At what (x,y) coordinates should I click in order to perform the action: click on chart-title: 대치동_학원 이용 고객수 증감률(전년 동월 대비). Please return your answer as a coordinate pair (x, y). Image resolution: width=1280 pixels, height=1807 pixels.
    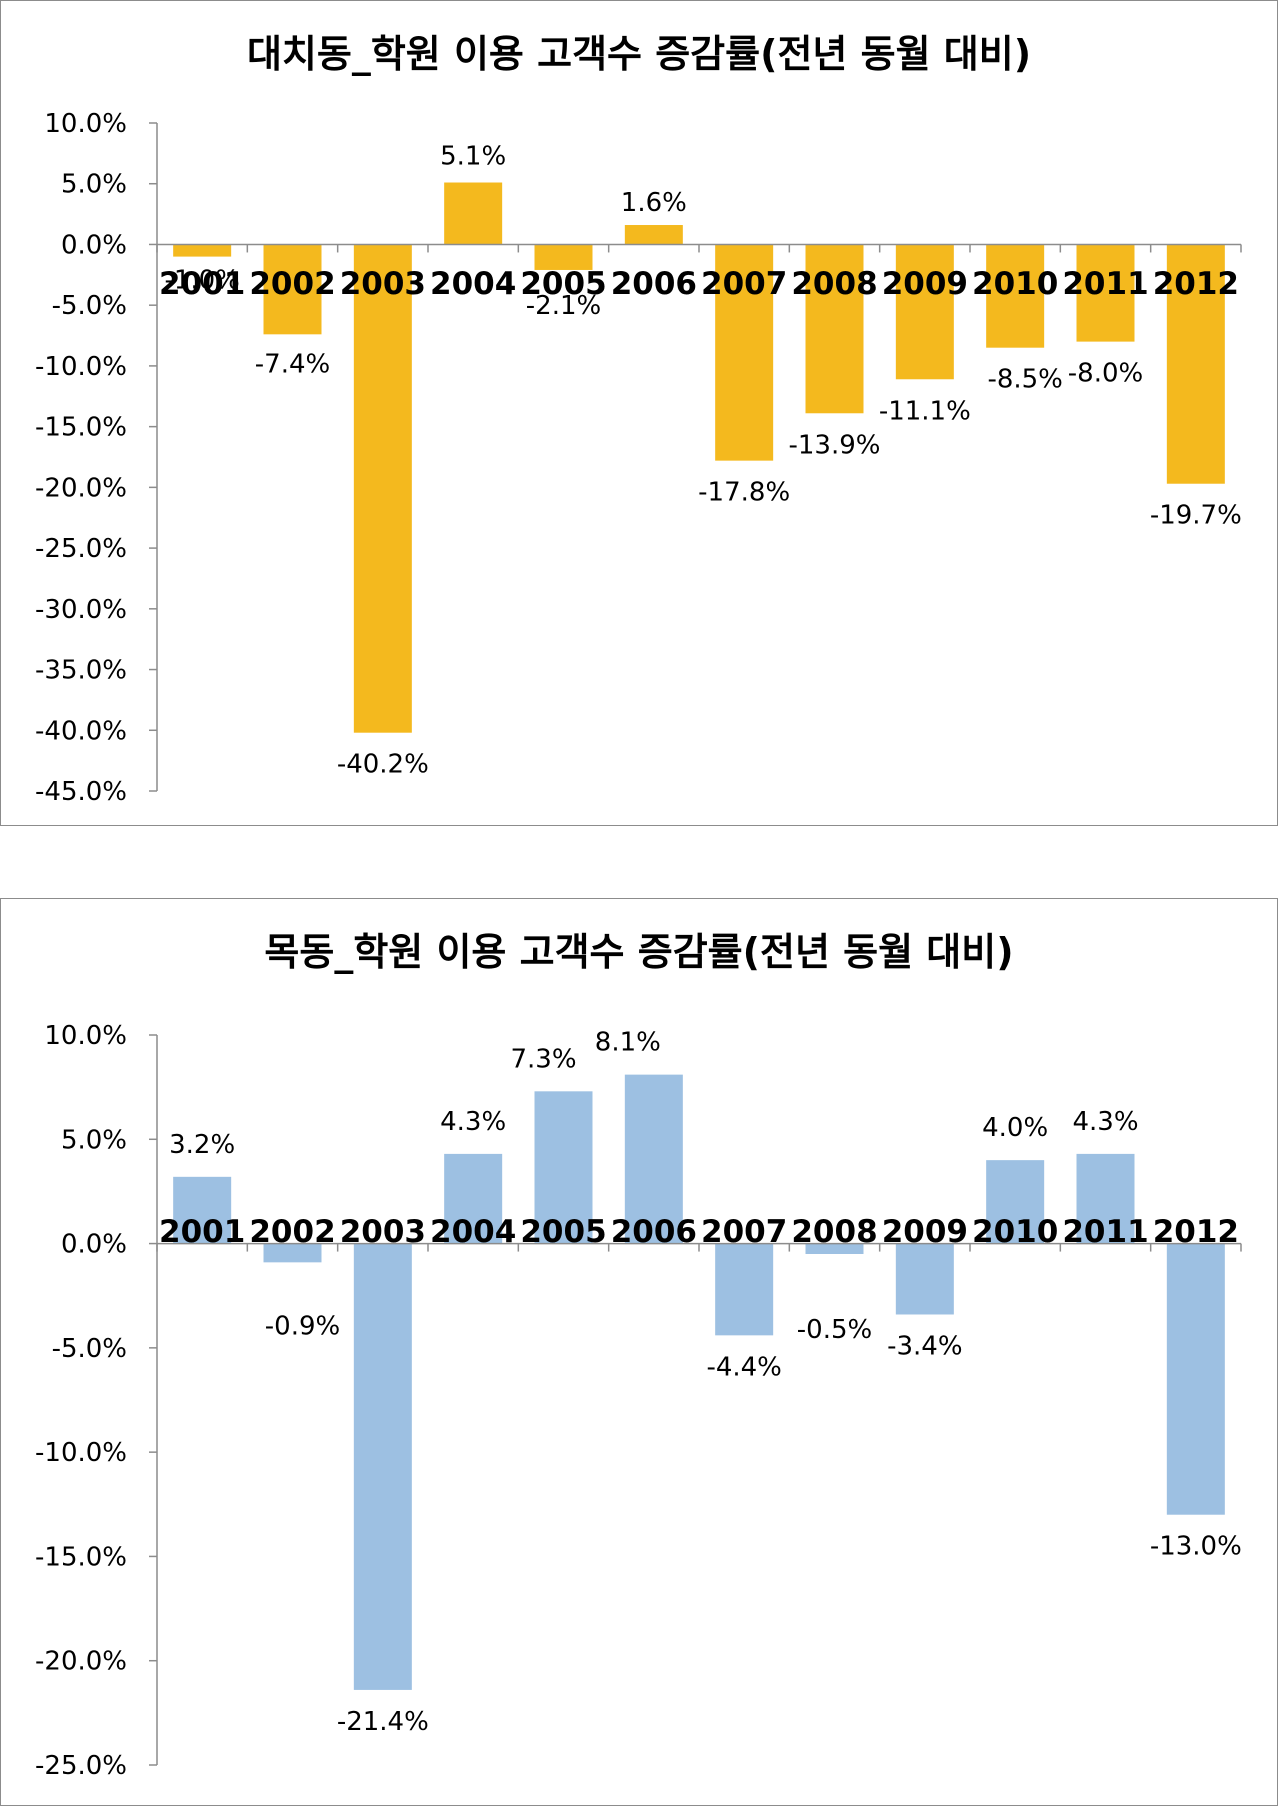
    Looking at the image, I should click on (639, 54).